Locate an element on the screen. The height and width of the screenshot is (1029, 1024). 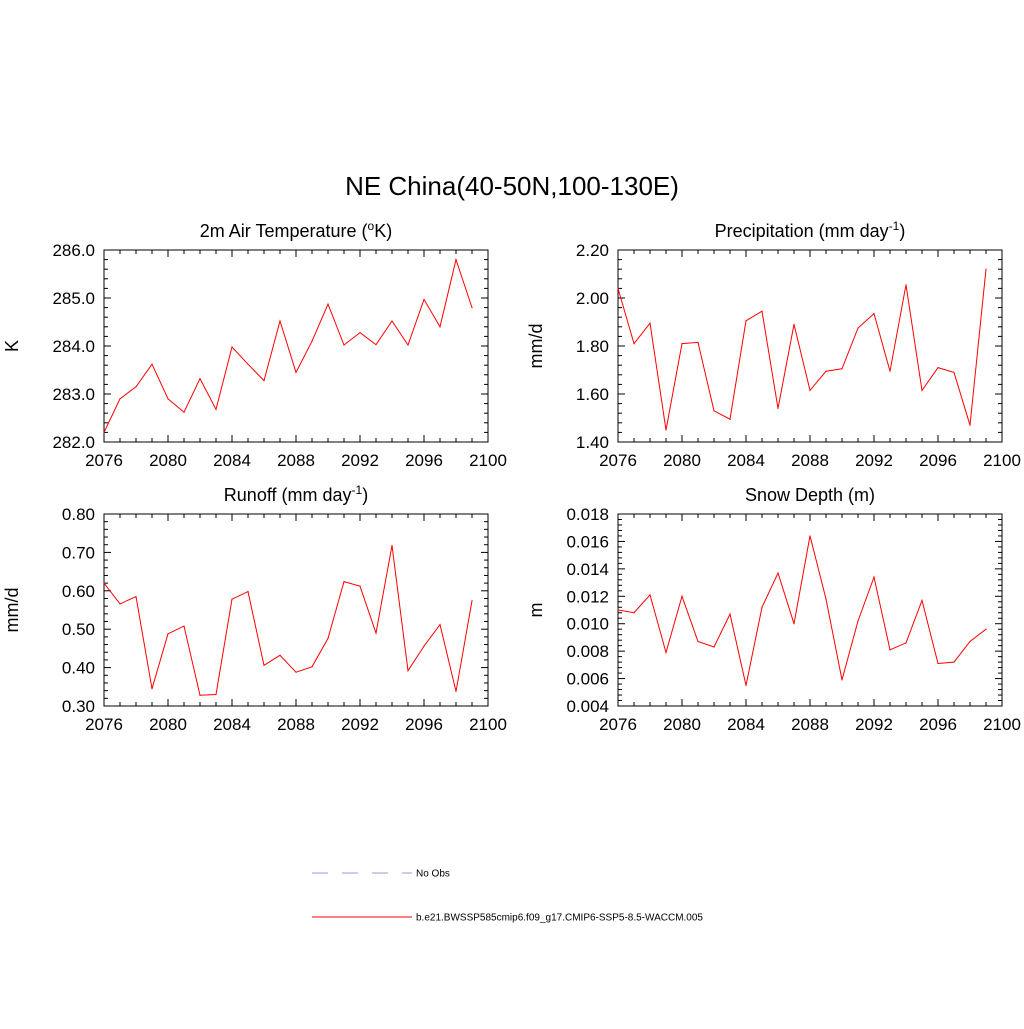
panel-title-suffix: K) is located at coordinates (383, 231).